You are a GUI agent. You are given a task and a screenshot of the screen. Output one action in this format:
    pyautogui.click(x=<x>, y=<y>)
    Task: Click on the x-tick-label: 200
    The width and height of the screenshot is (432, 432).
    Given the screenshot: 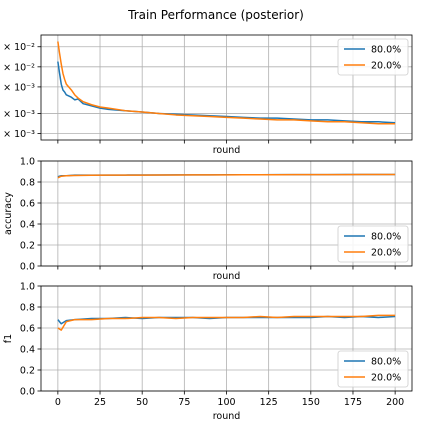 What is the action you would take?
    pyautogui.click(x=395, y=402)
    